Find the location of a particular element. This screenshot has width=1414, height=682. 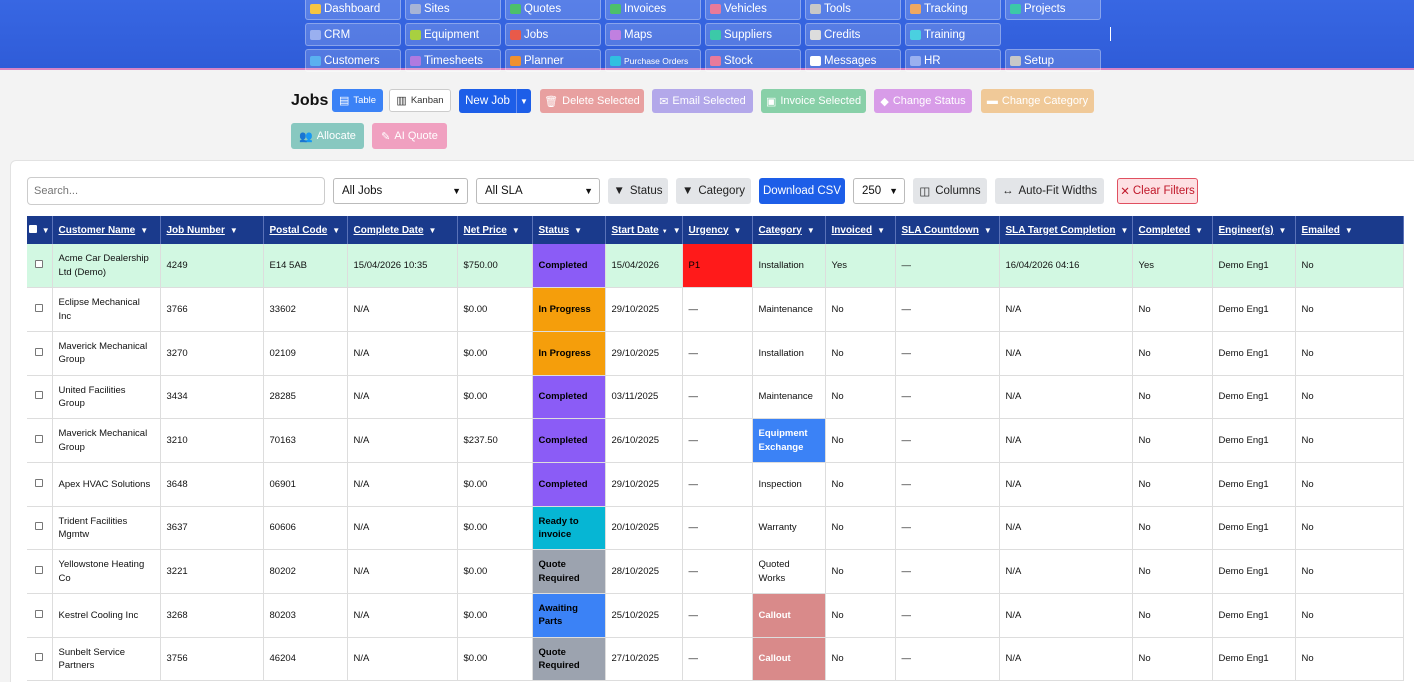

nav-button-credits: Credits is located at coordinates (853, 34).